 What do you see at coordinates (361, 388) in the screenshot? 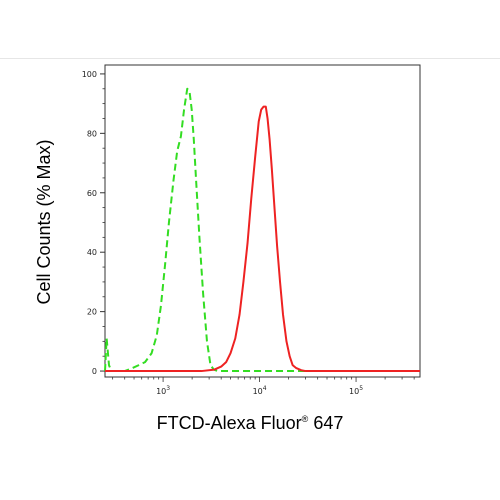
I see `x-tick-exponent: 5` at bounding box center [361, 388].